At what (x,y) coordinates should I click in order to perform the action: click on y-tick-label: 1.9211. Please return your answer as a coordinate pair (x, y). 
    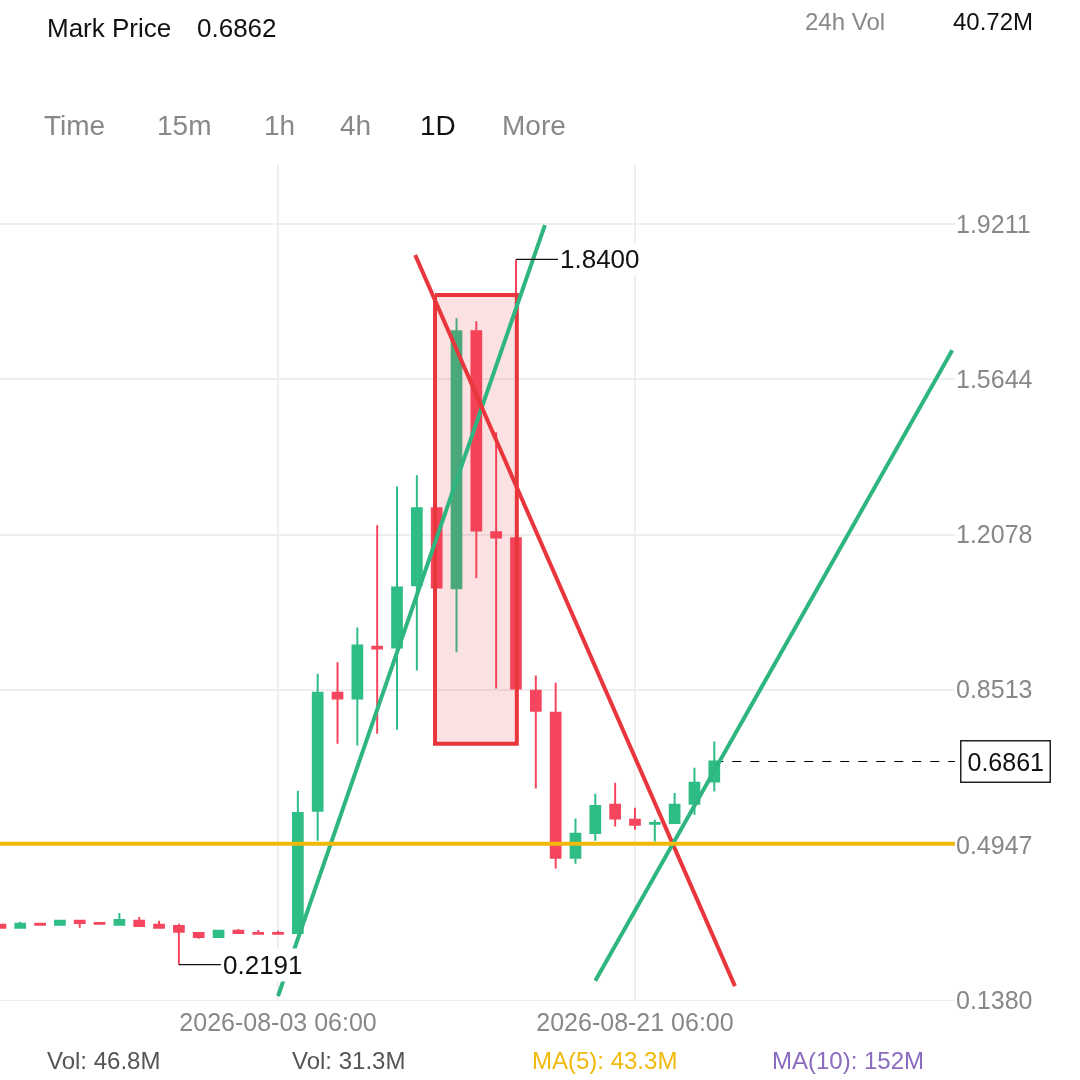
    Looking at the image, I should click on (993, 223).